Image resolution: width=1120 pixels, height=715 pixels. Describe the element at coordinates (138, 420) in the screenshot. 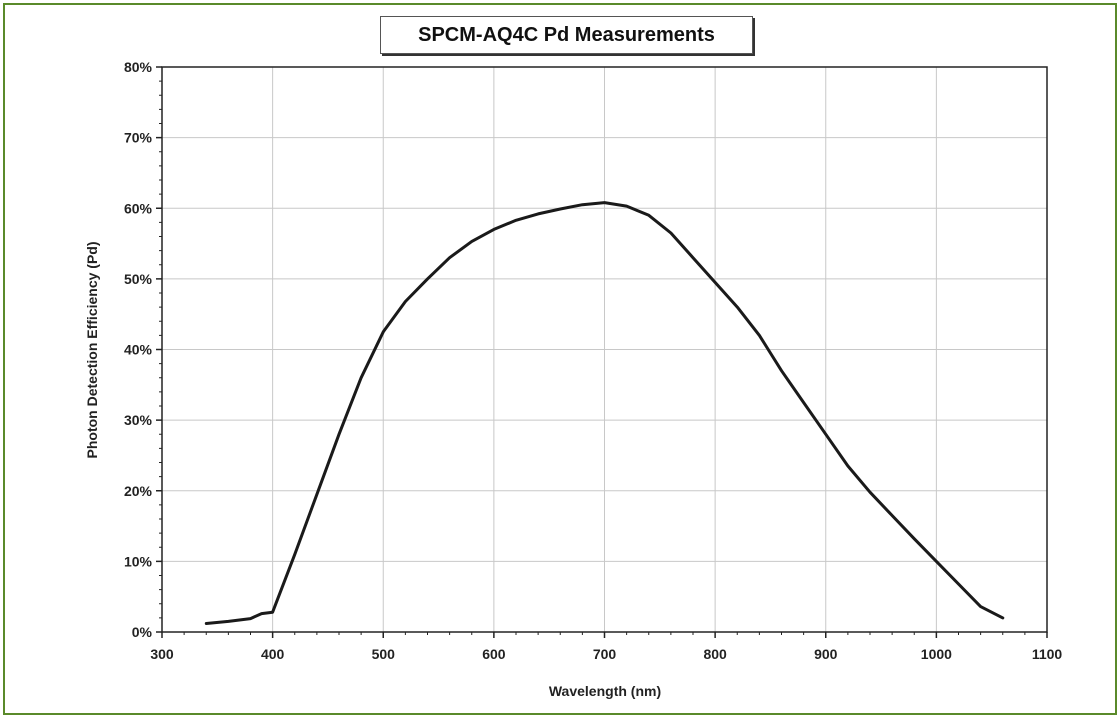

I see `y-tick-label: 30%` at that location.